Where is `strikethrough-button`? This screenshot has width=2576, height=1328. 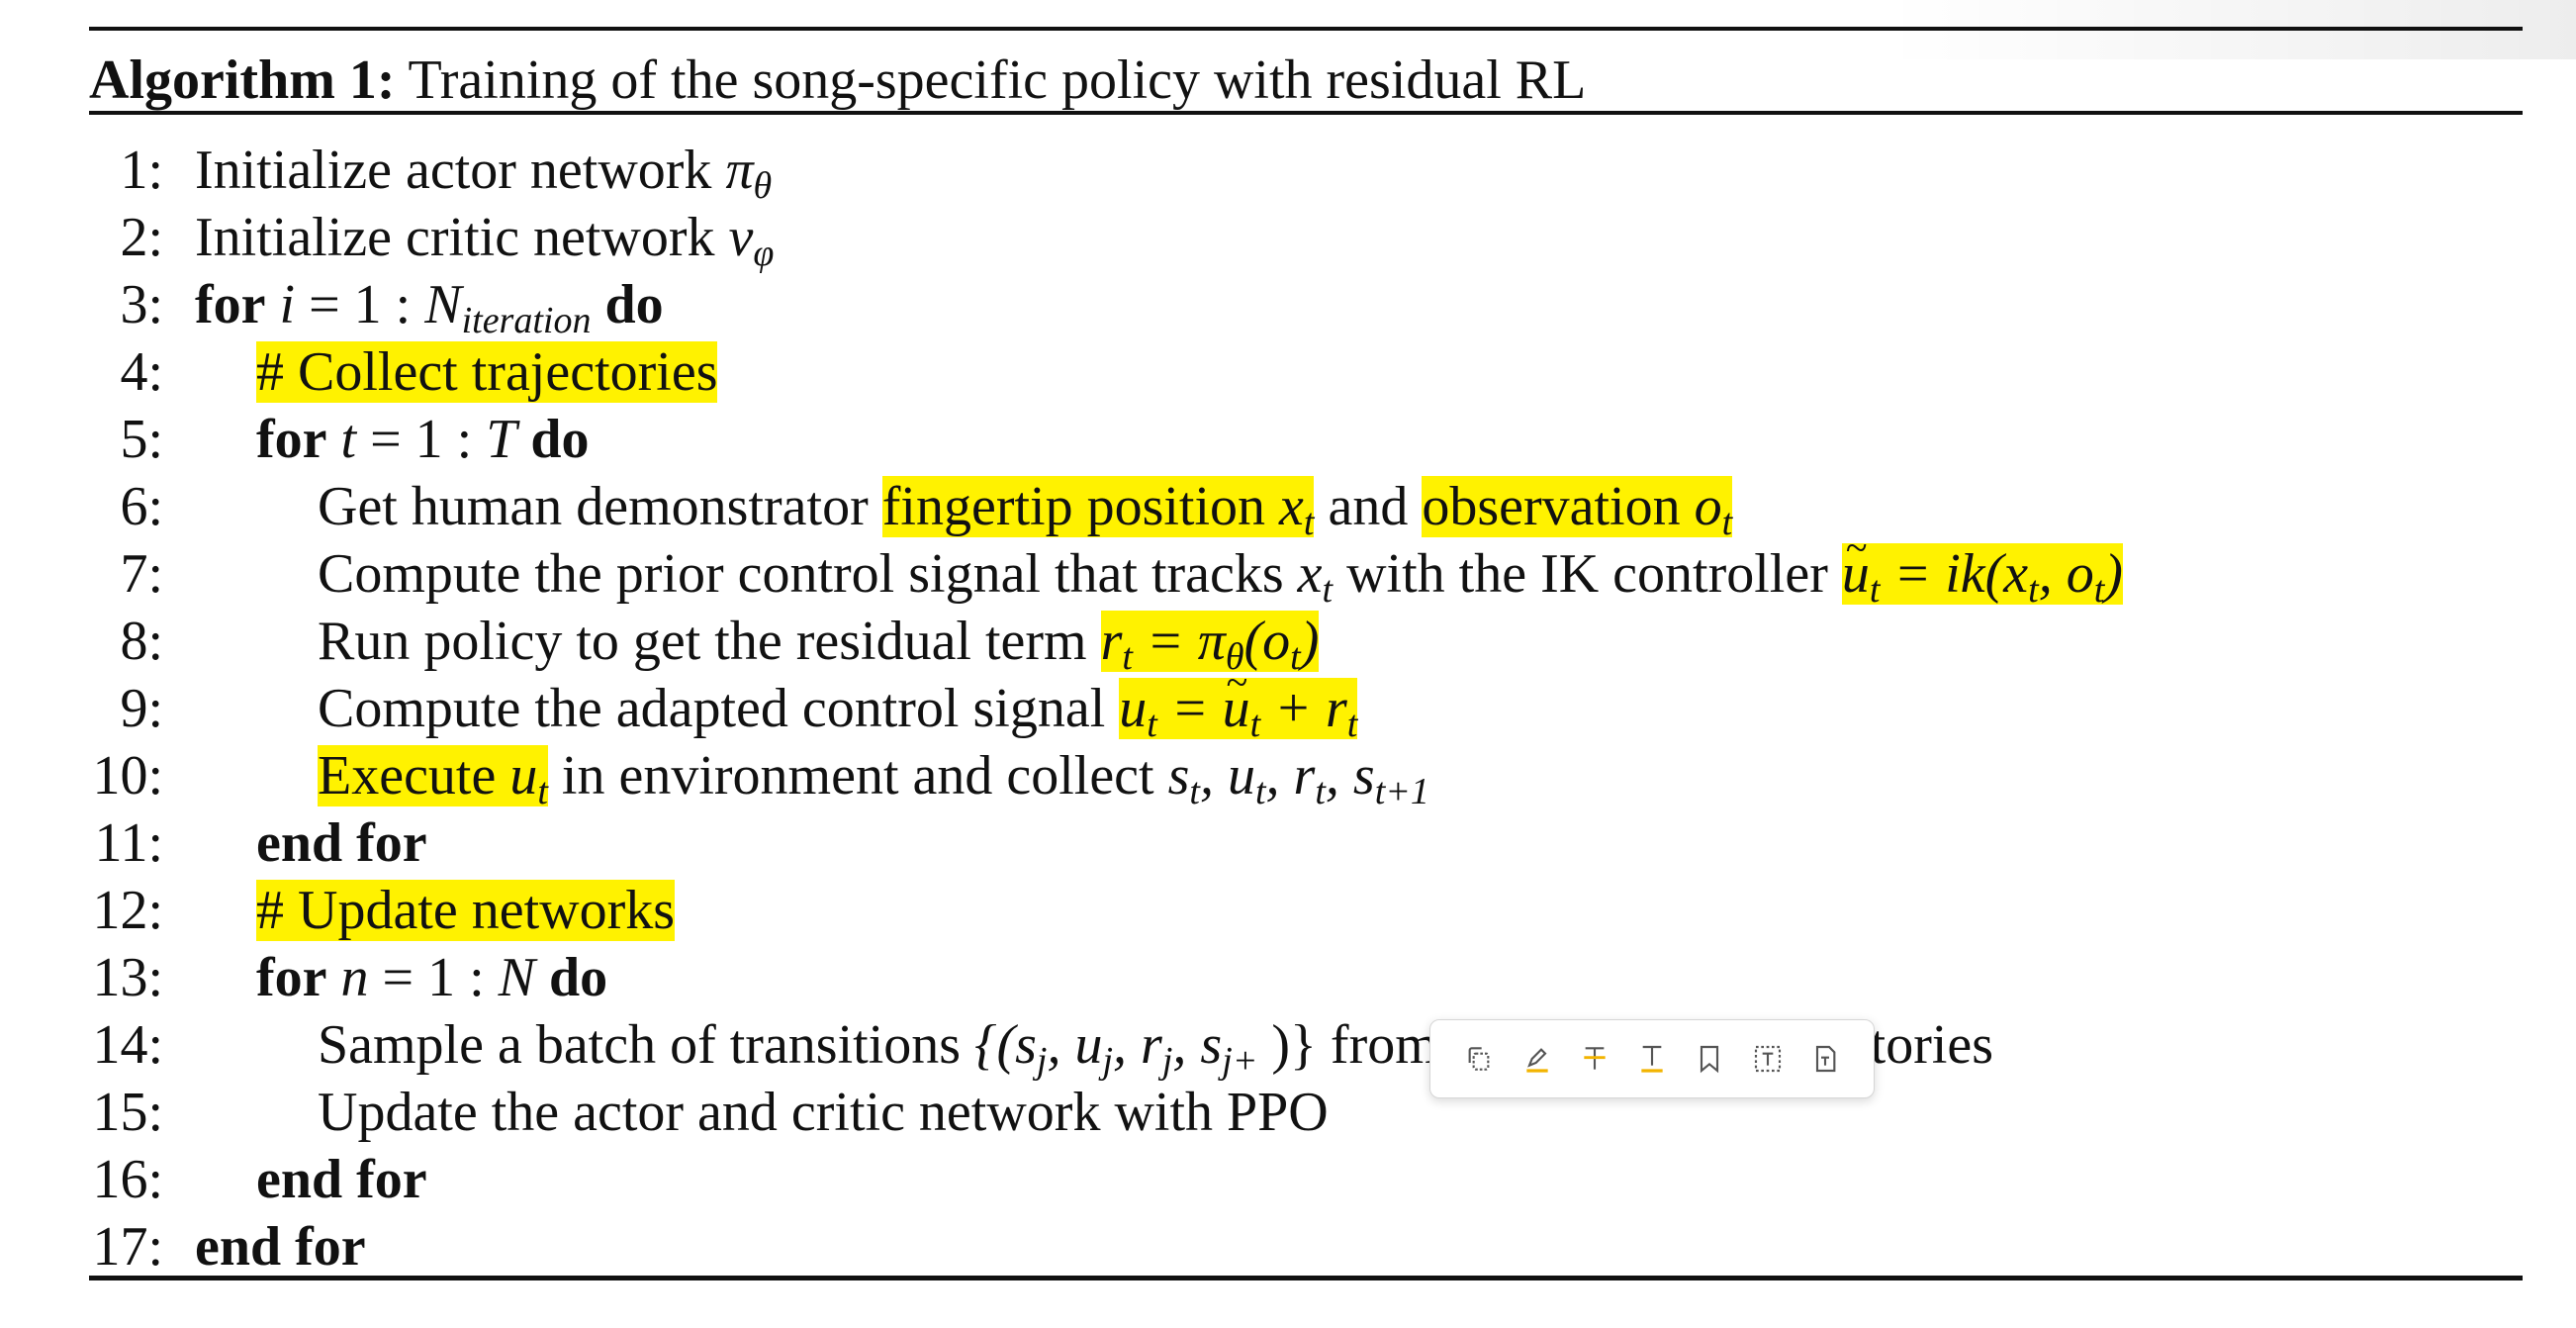
strikethrough-button is located at coordinates (1594, 1059).